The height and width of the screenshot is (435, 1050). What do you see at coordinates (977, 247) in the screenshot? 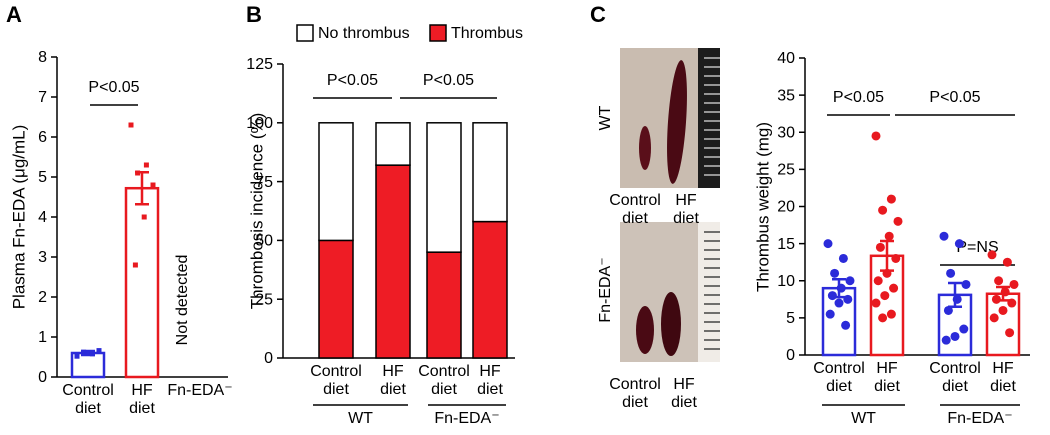
I see `significance-label: P=NS` at bounding box center [977, 247].